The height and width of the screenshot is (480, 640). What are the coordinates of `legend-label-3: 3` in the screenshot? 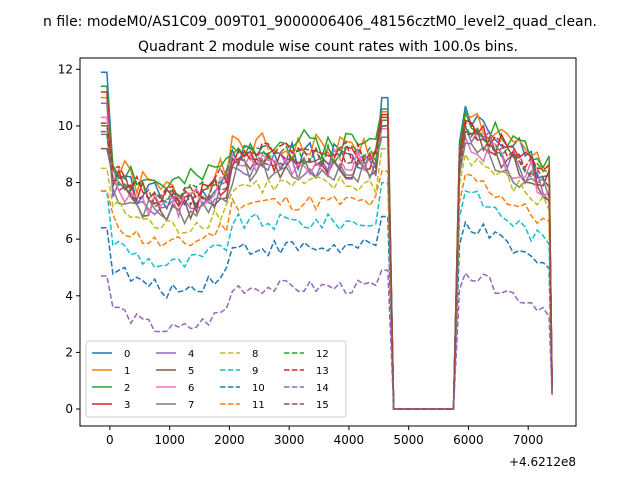 It's located at (127, 405).